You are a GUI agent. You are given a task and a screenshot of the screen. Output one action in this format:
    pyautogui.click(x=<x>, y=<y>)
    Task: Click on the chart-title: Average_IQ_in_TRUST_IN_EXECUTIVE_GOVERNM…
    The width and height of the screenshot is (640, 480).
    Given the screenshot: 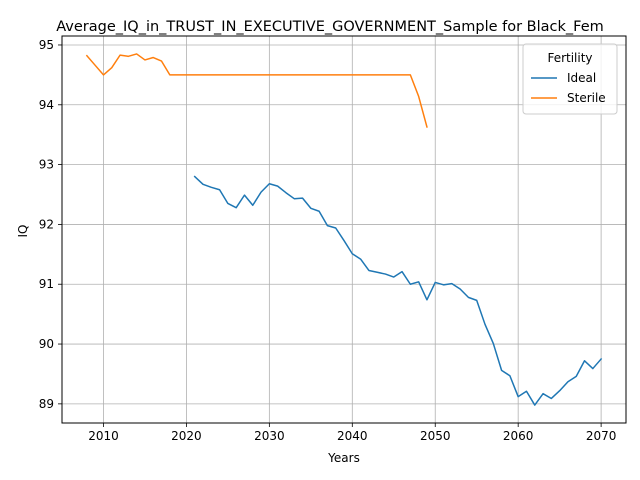 What is the action you would take?
    pyautogui.click(x=330, y=27)
    